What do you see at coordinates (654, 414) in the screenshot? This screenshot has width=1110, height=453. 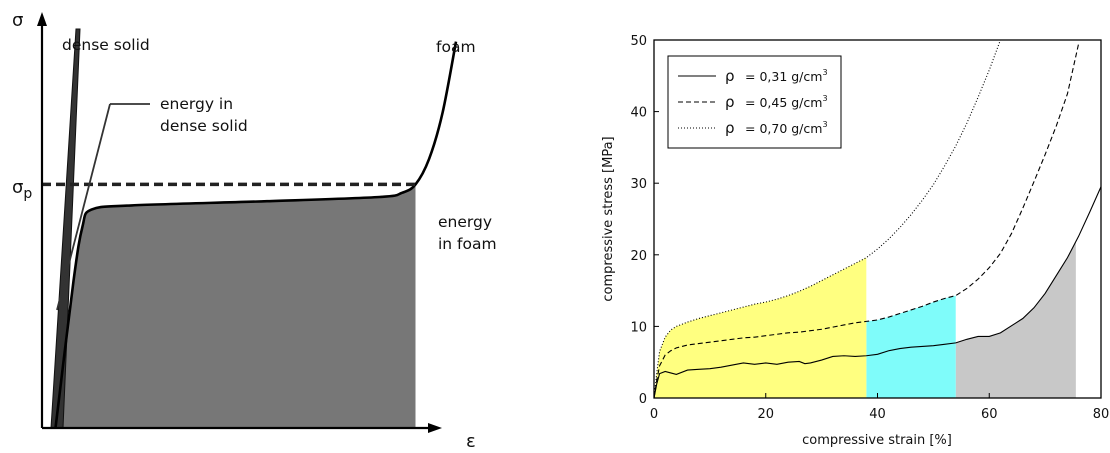 I see `x-tick-label: 0` at bounding box center [654, 414].